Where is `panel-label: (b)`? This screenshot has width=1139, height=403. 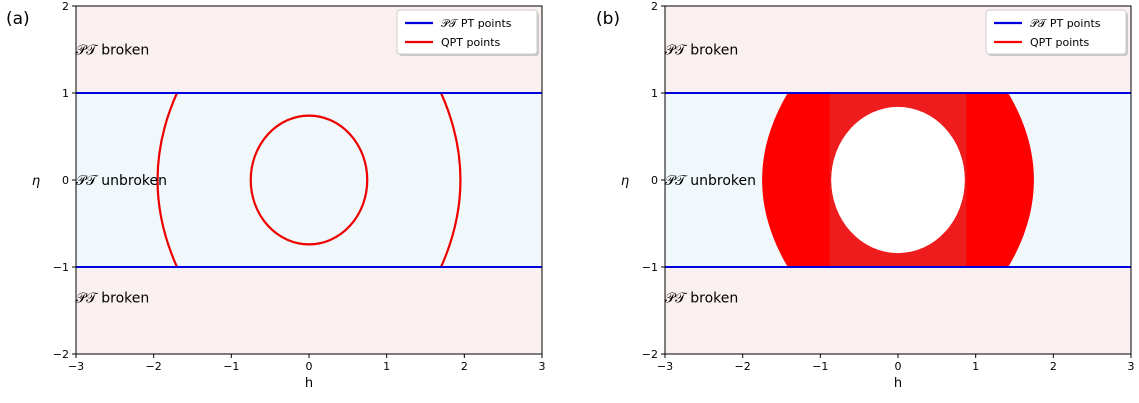
panel-label: (b) is located at coordinates (608, 19).